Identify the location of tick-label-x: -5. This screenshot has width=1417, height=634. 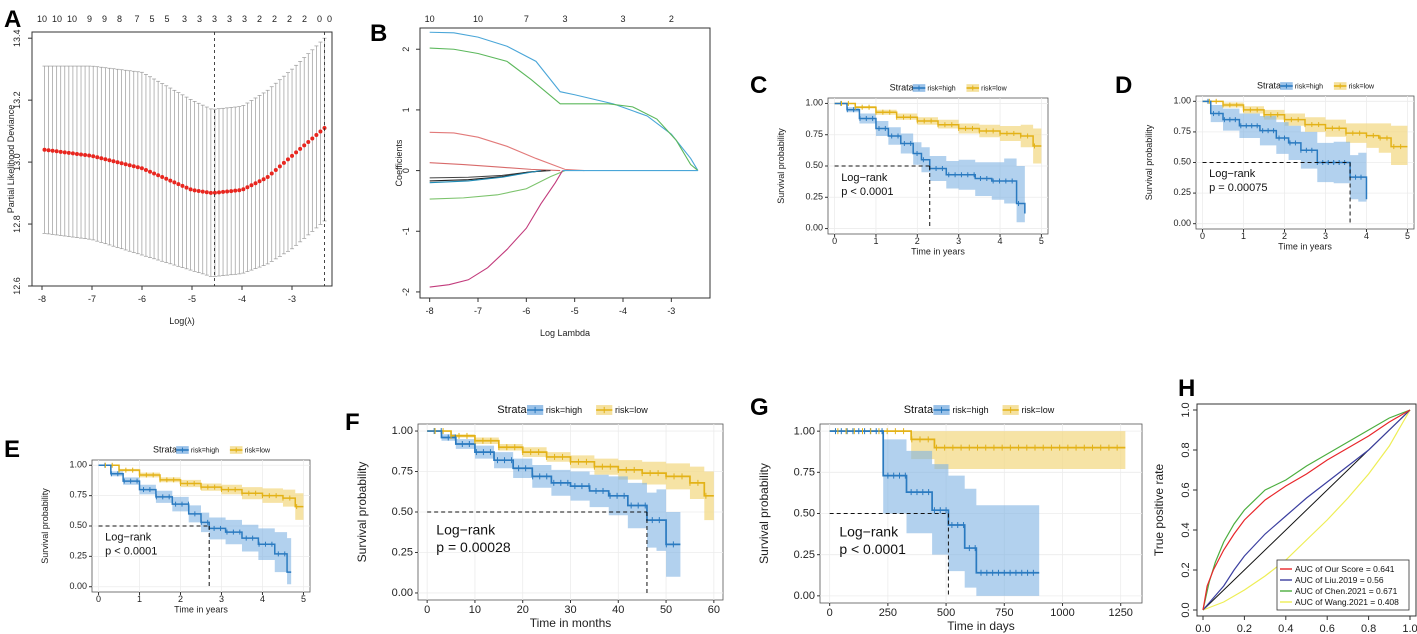
(575, 311).